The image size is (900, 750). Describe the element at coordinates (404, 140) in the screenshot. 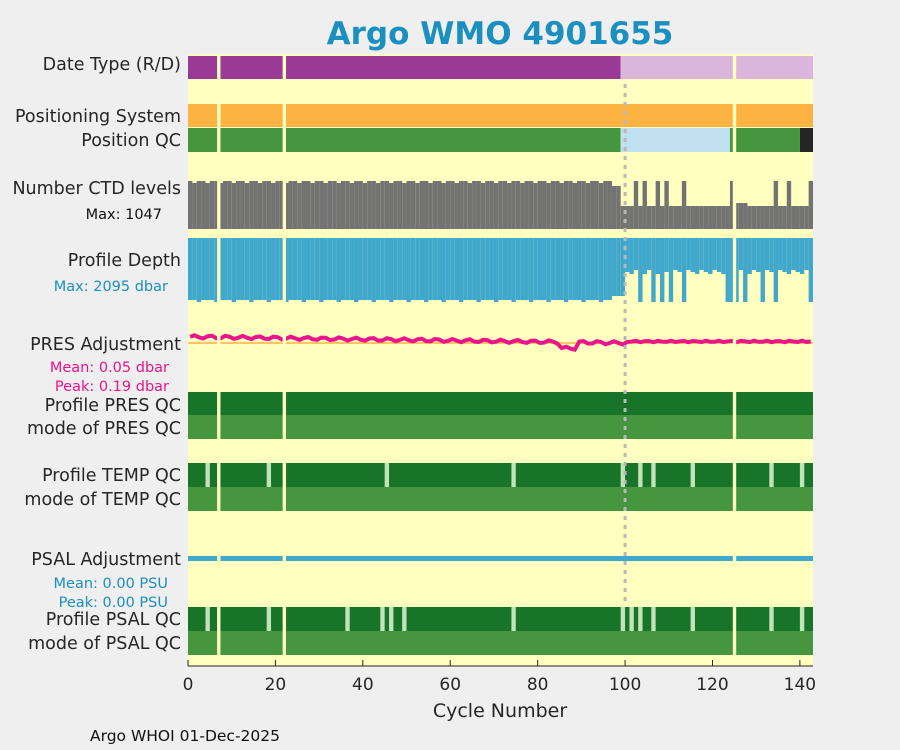

I see `position-qc-segment` at that location.